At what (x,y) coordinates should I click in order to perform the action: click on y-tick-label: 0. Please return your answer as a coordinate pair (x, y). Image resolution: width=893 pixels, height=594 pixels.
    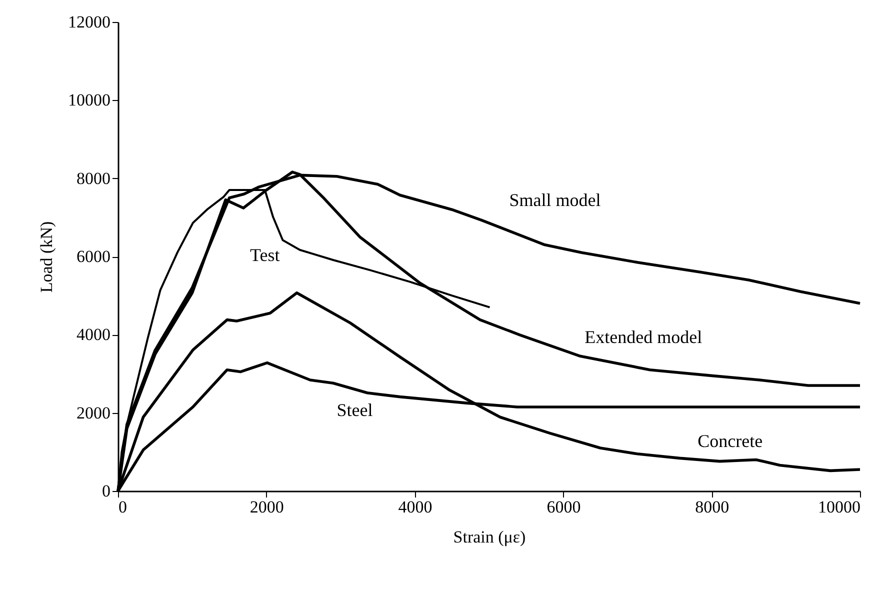
    Looking at the image, I should click on (106, 491).